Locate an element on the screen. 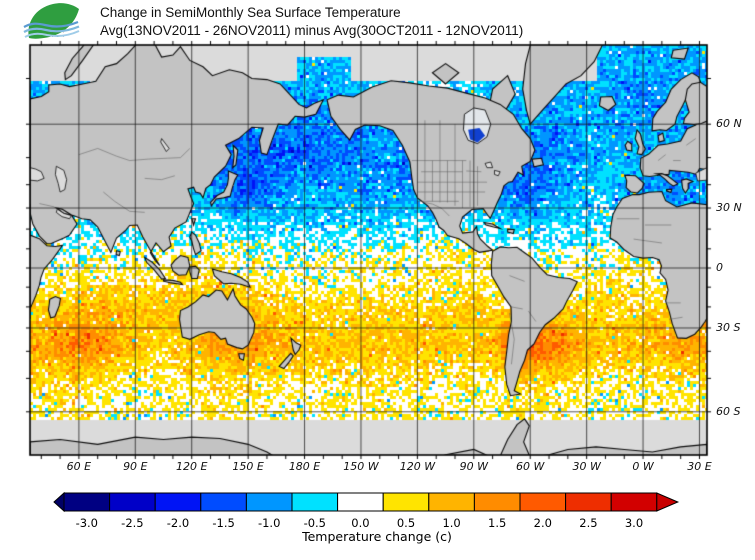  colorbar-tick-label: 1.0 is located at coordinates (451, 523).